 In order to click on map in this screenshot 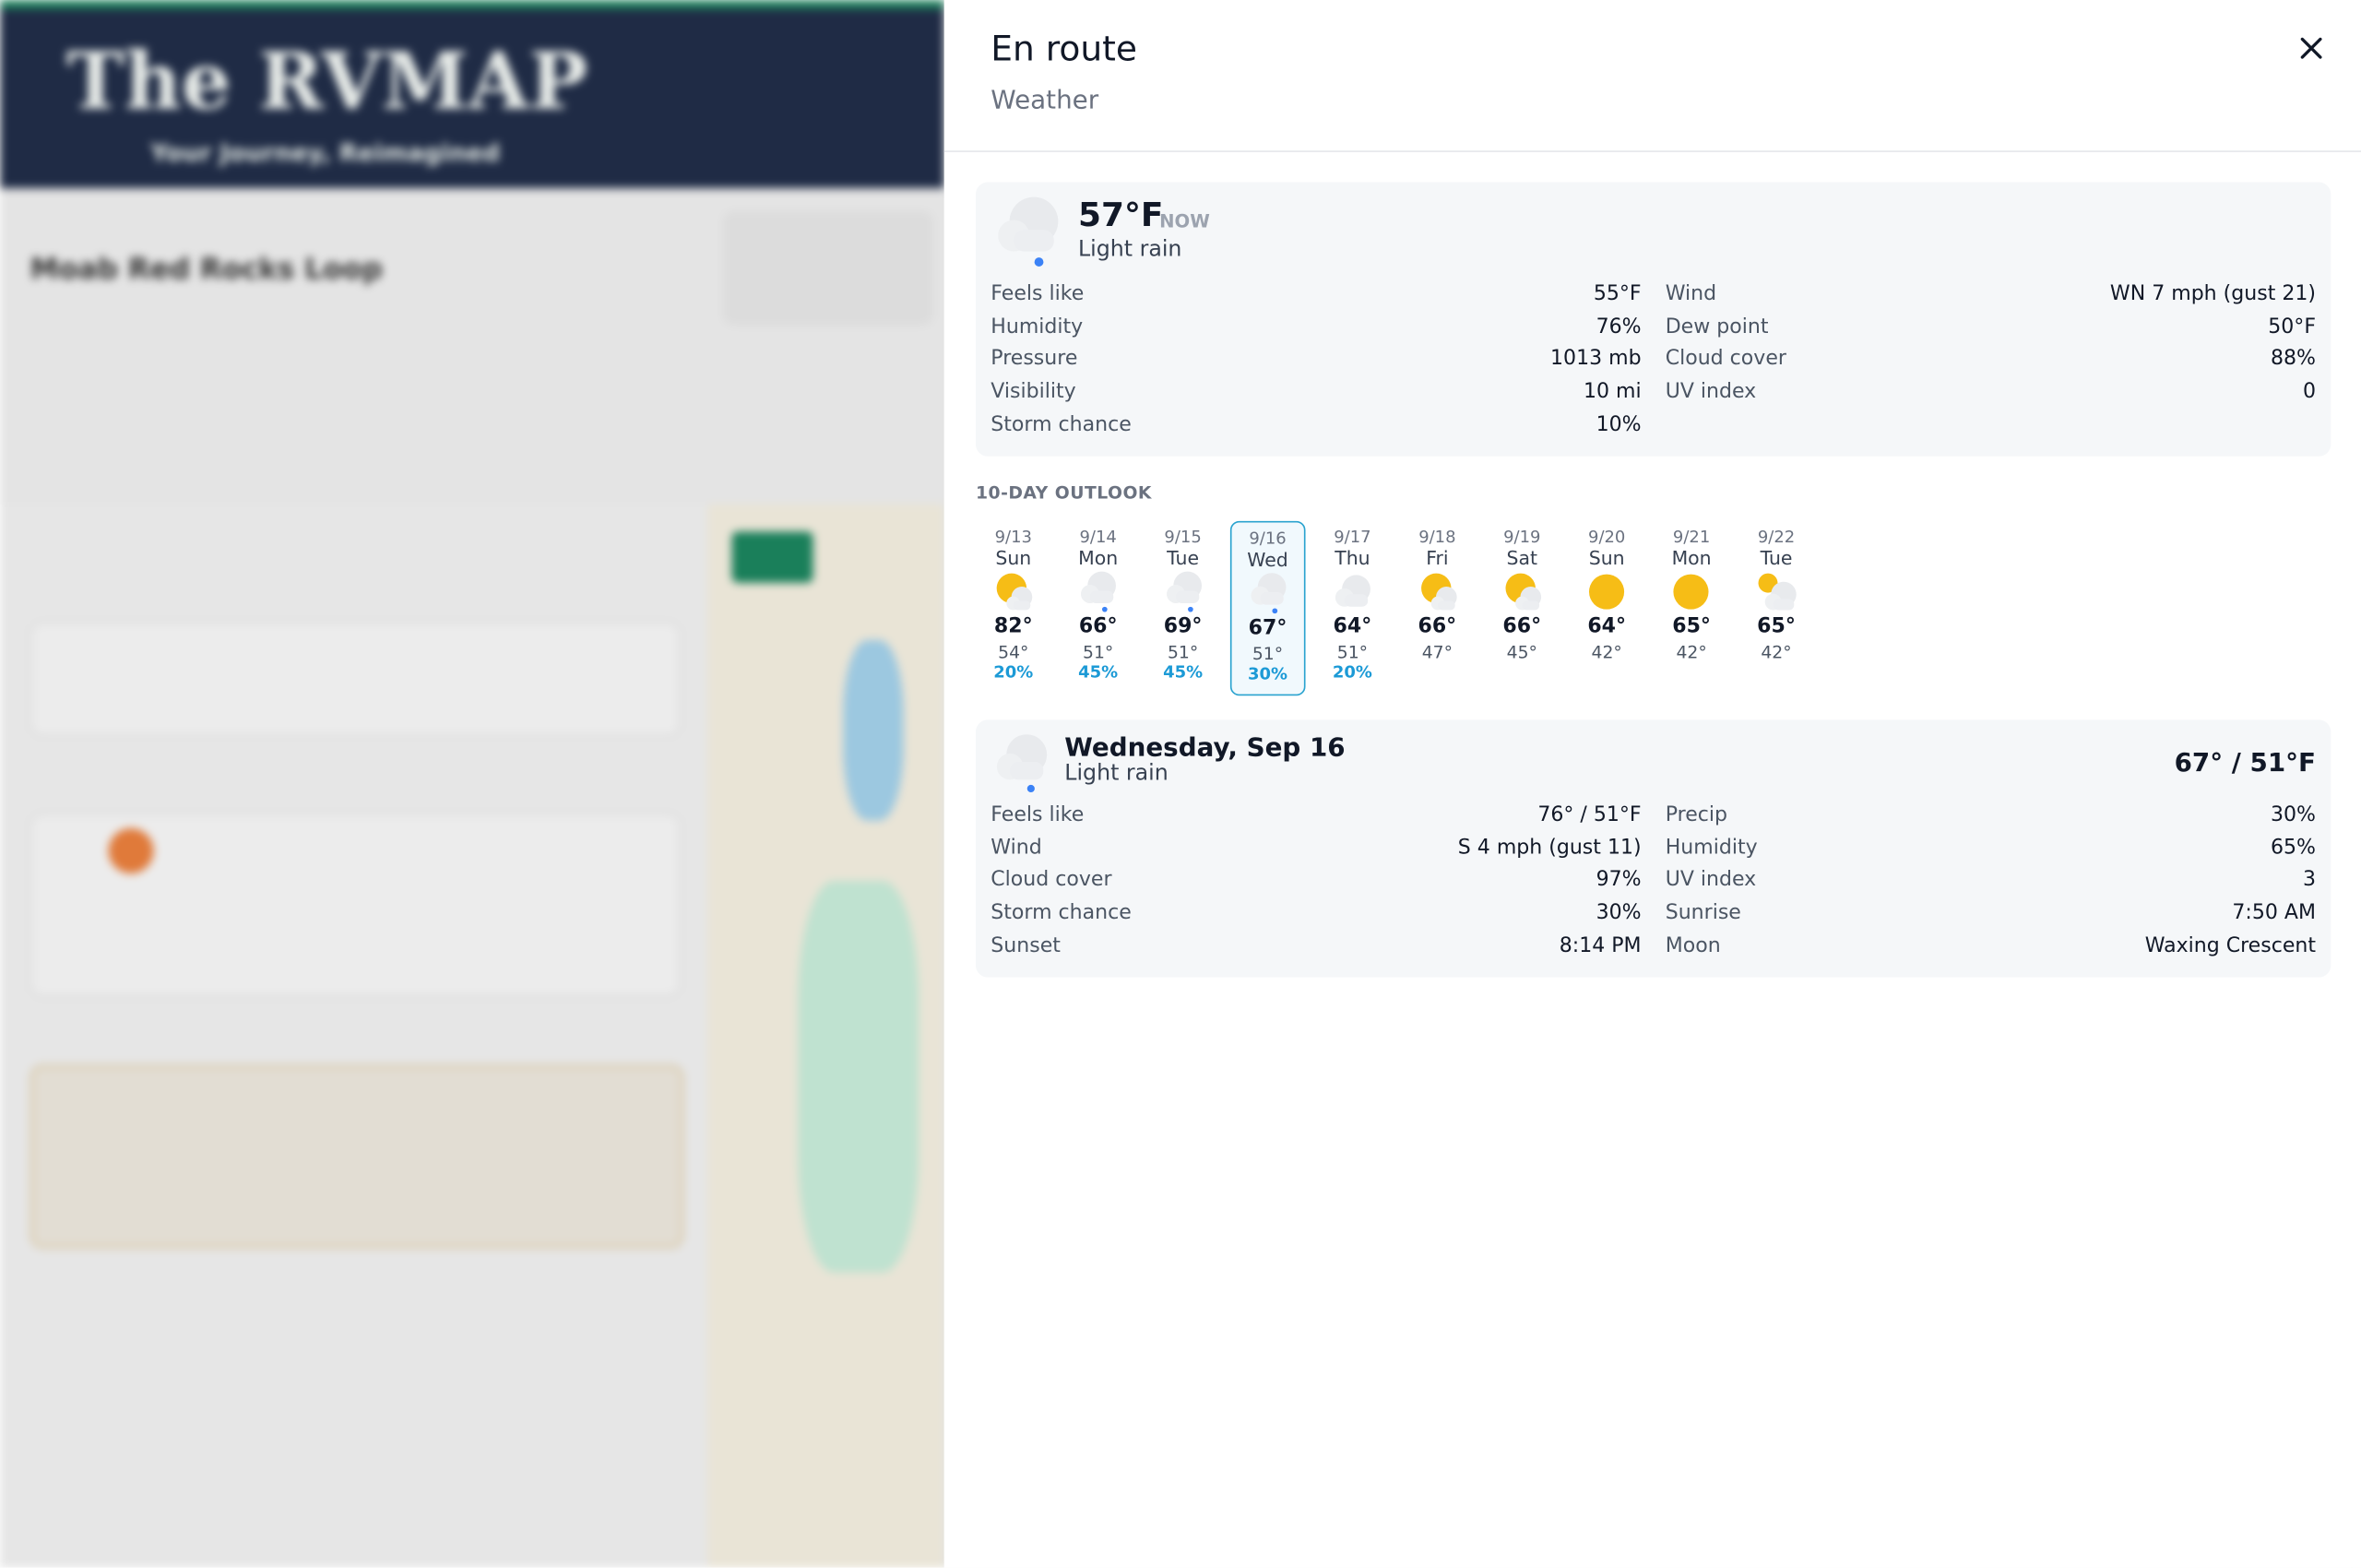, I will do `click(825, 1036)`.